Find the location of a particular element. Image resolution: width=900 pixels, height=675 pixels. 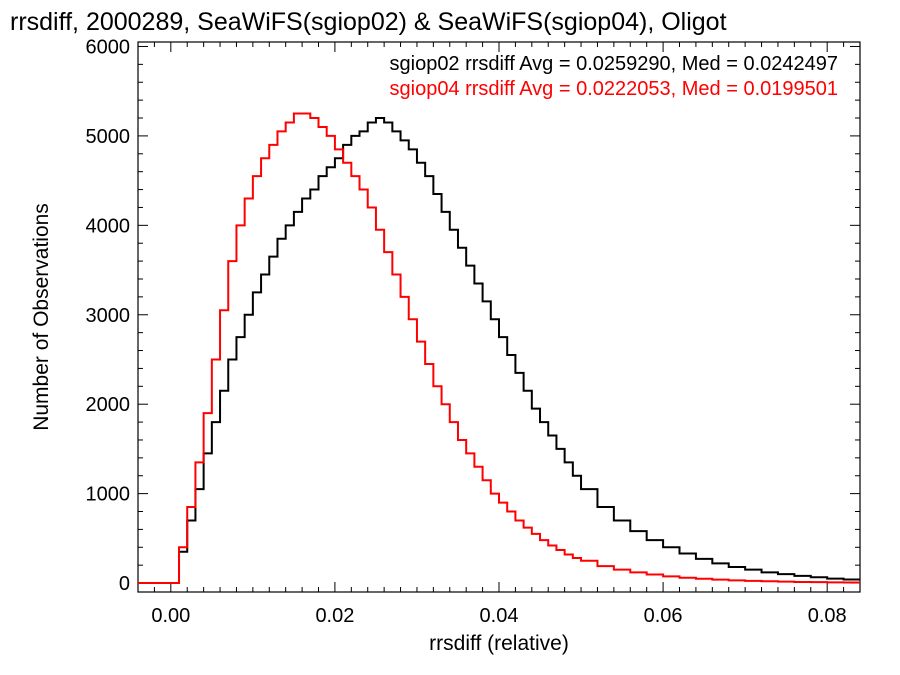

x-axis-title: rrsdiff (relative) is located at coordinates (499, 643).